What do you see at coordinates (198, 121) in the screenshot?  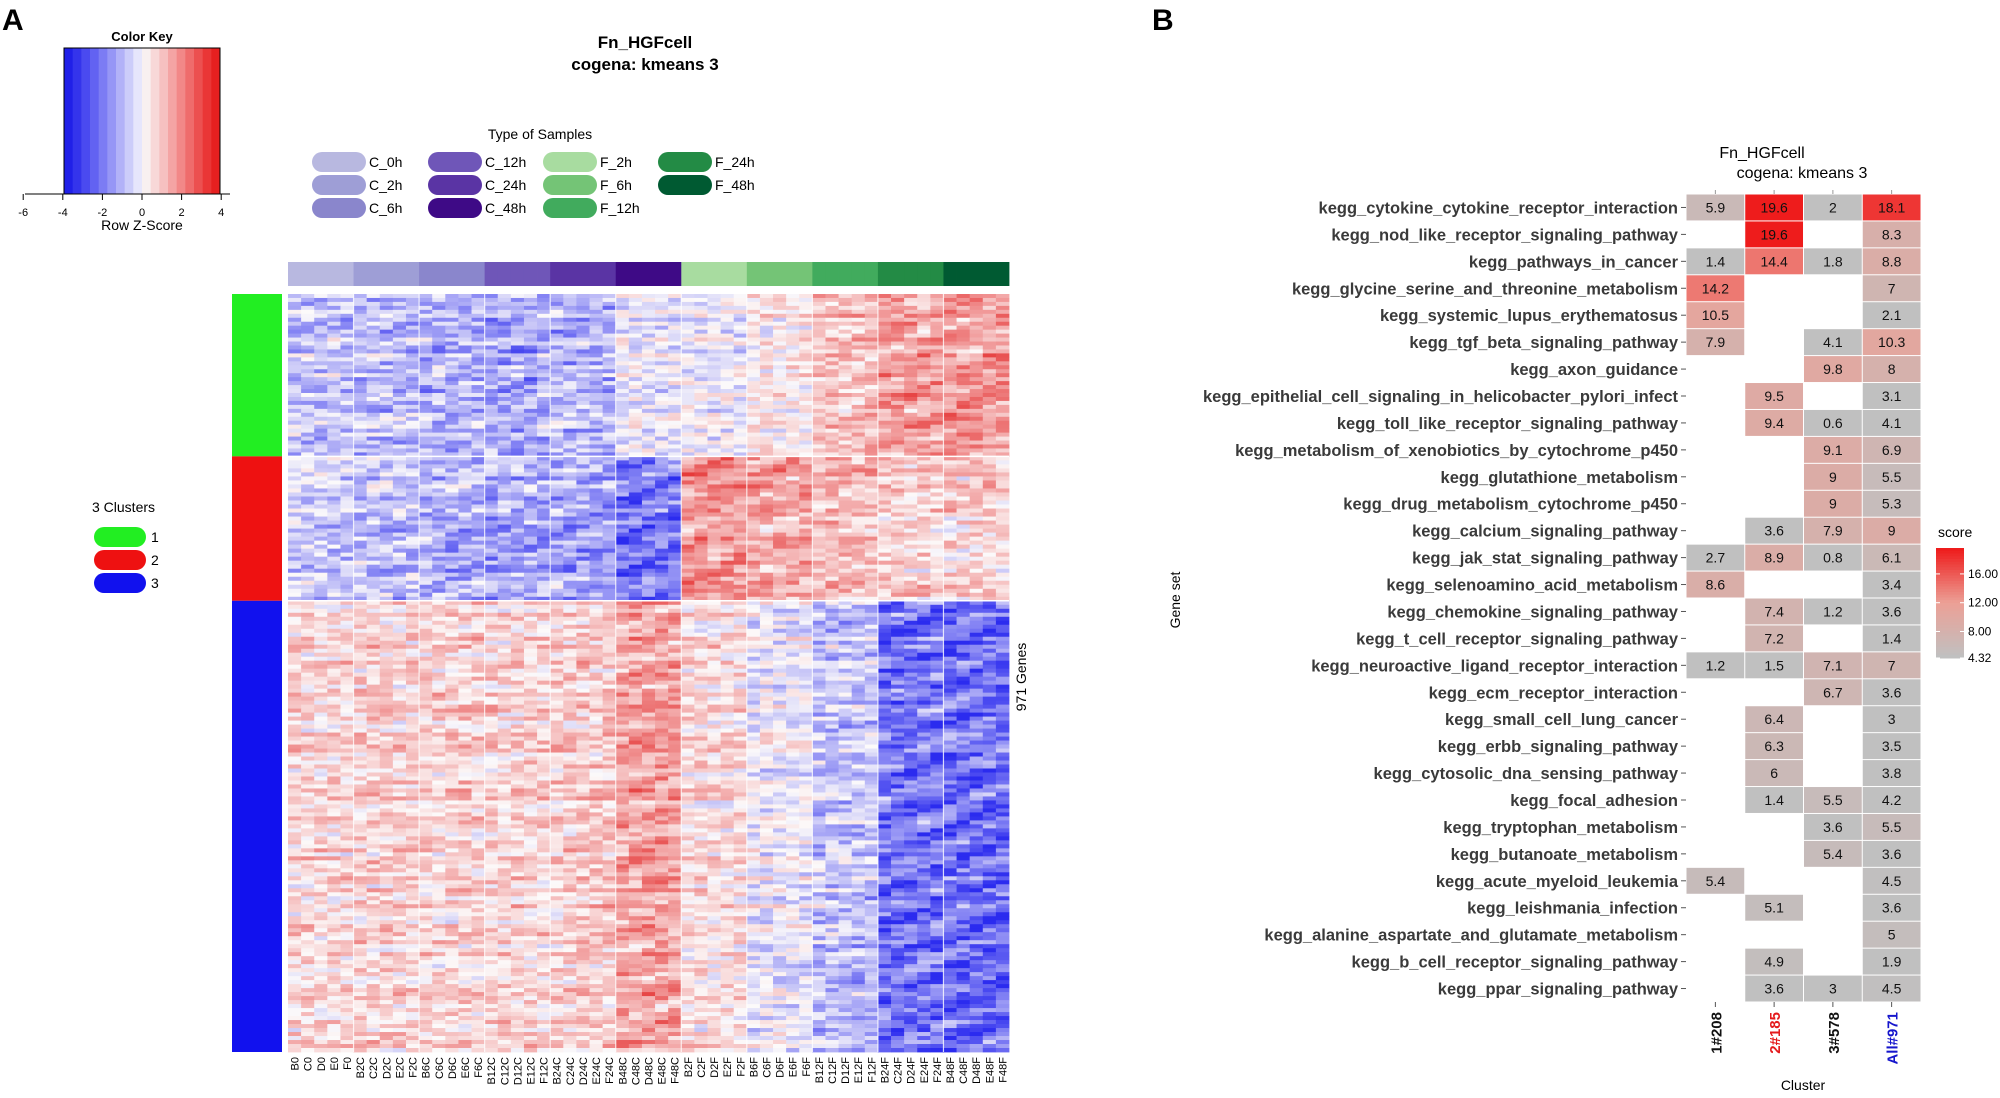 I see `color-key-bin` at bounding box center [198, 121].